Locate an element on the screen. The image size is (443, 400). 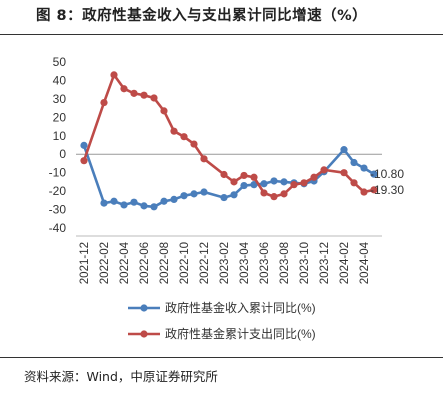
top-rule is located at coordinates (221, 34).